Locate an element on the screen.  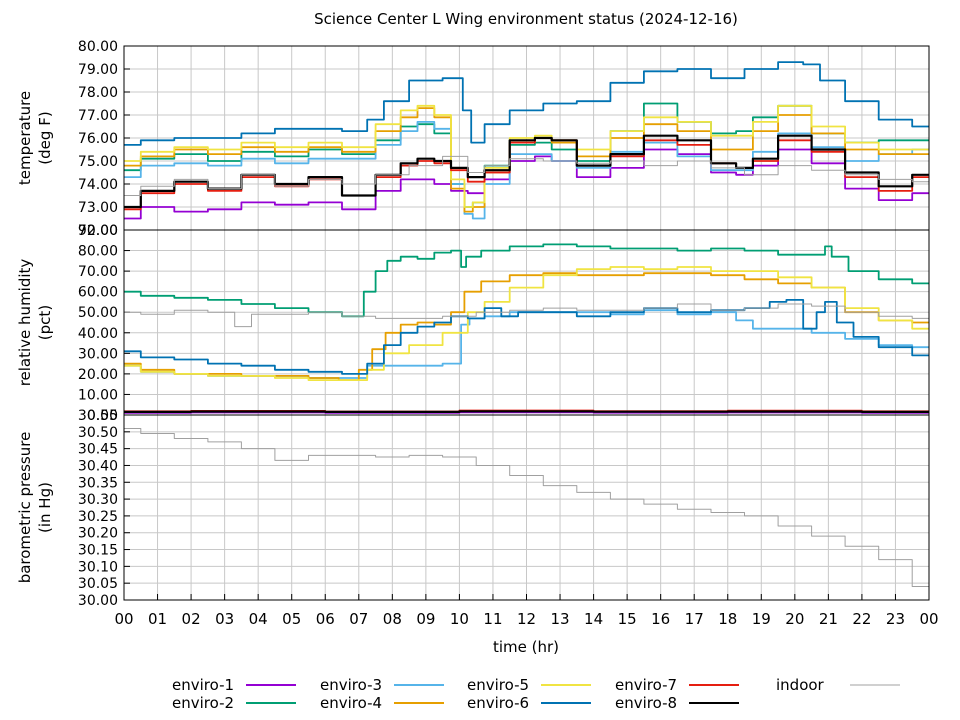
y-tick-label: 75.00 is located at coordinates (98, 162).